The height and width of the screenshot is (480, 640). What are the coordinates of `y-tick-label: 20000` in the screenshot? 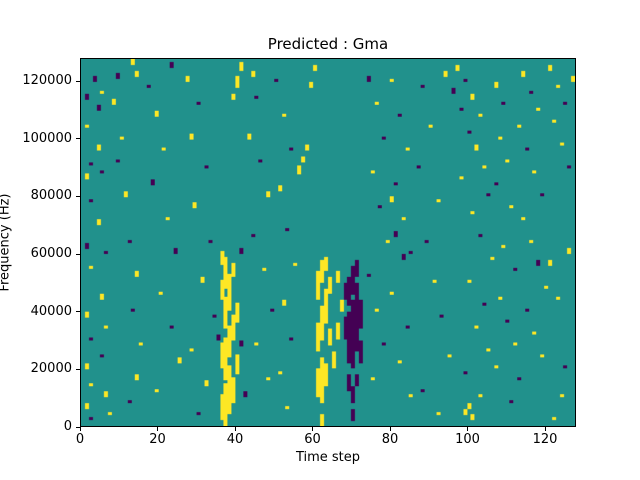 It's located at (51, 369).